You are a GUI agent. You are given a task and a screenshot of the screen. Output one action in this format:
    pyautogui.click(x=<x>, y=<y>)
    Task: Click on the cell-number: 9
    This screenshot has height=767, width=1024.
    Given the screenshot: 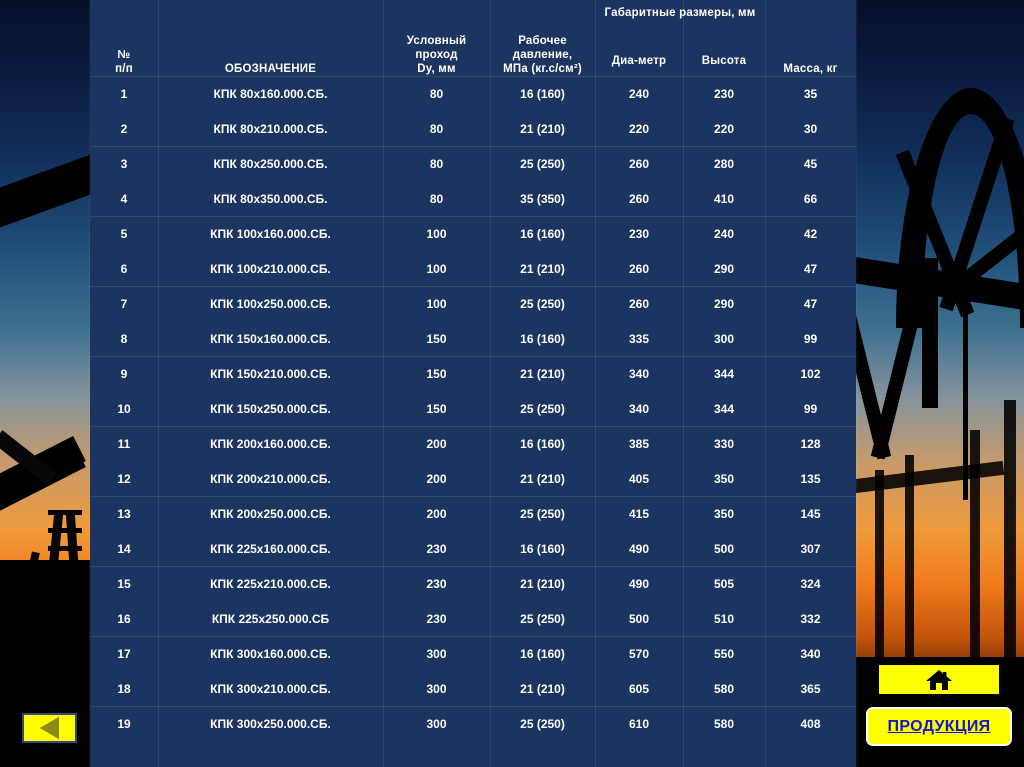 What is the action you would take?
    pyautogui.click(x=124, y=373)
    